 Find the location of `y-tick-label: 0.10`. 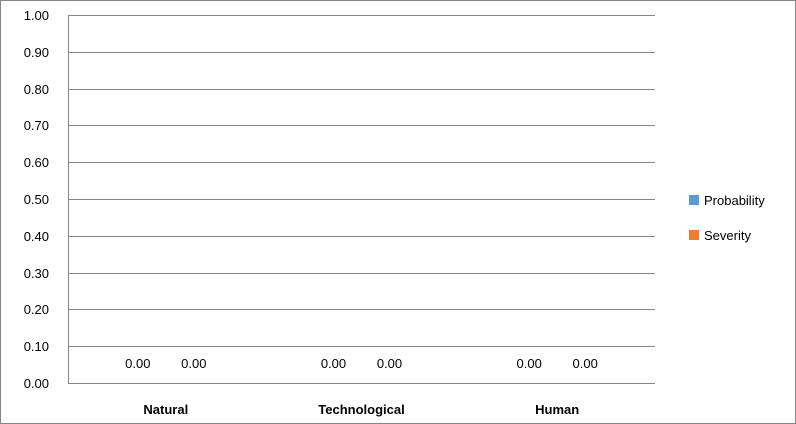

y-tick-label: 0.10 is located at coordinates (36, 346).